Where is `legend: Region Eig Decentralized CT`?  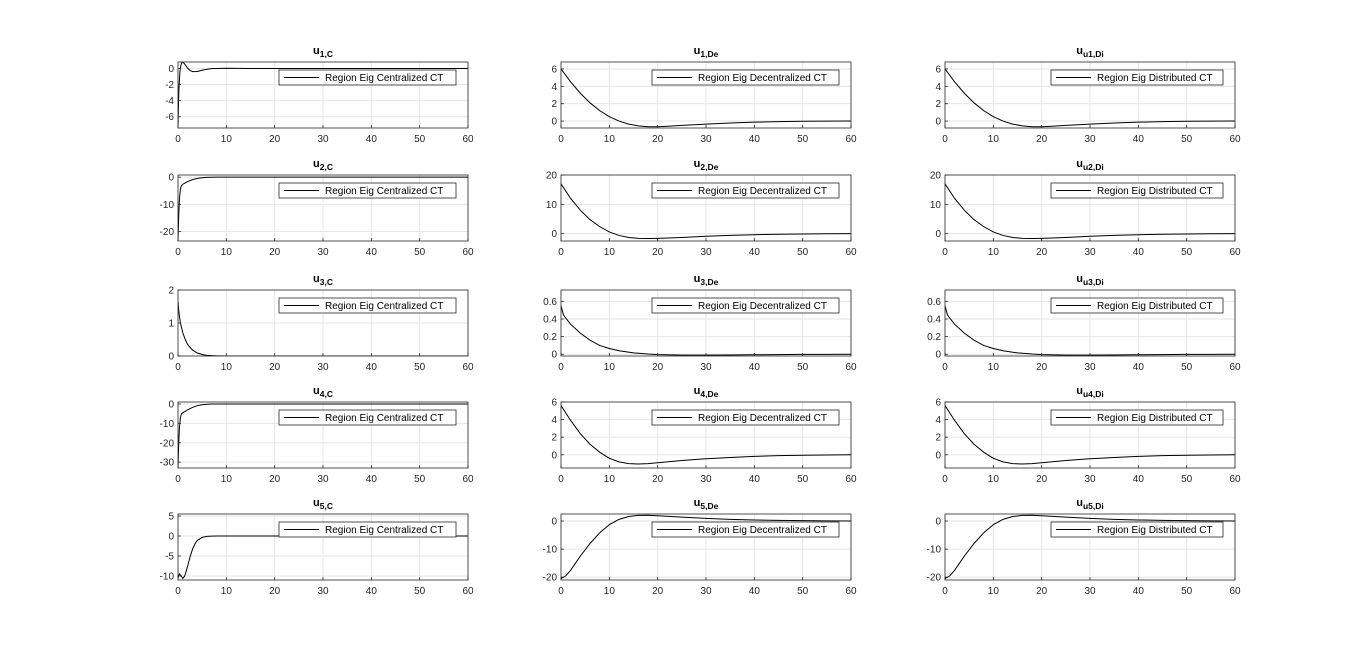 legend: Region Eig Decentralized CT is located at coordinates (745, 77).